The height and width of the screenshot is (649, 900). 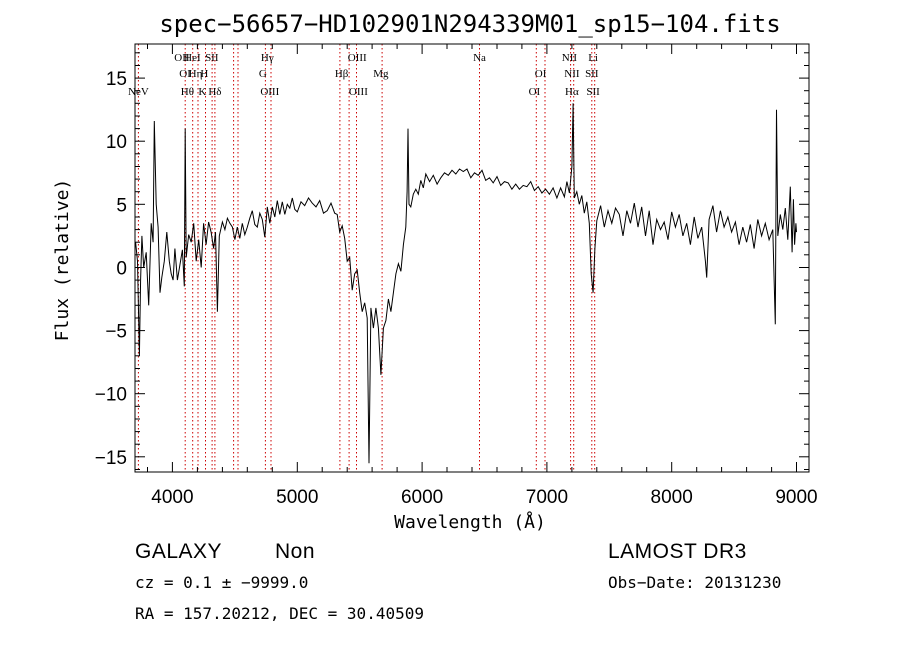 I want to click on x-axis-label: Wavelength (Å), so click(x=470, y=522).